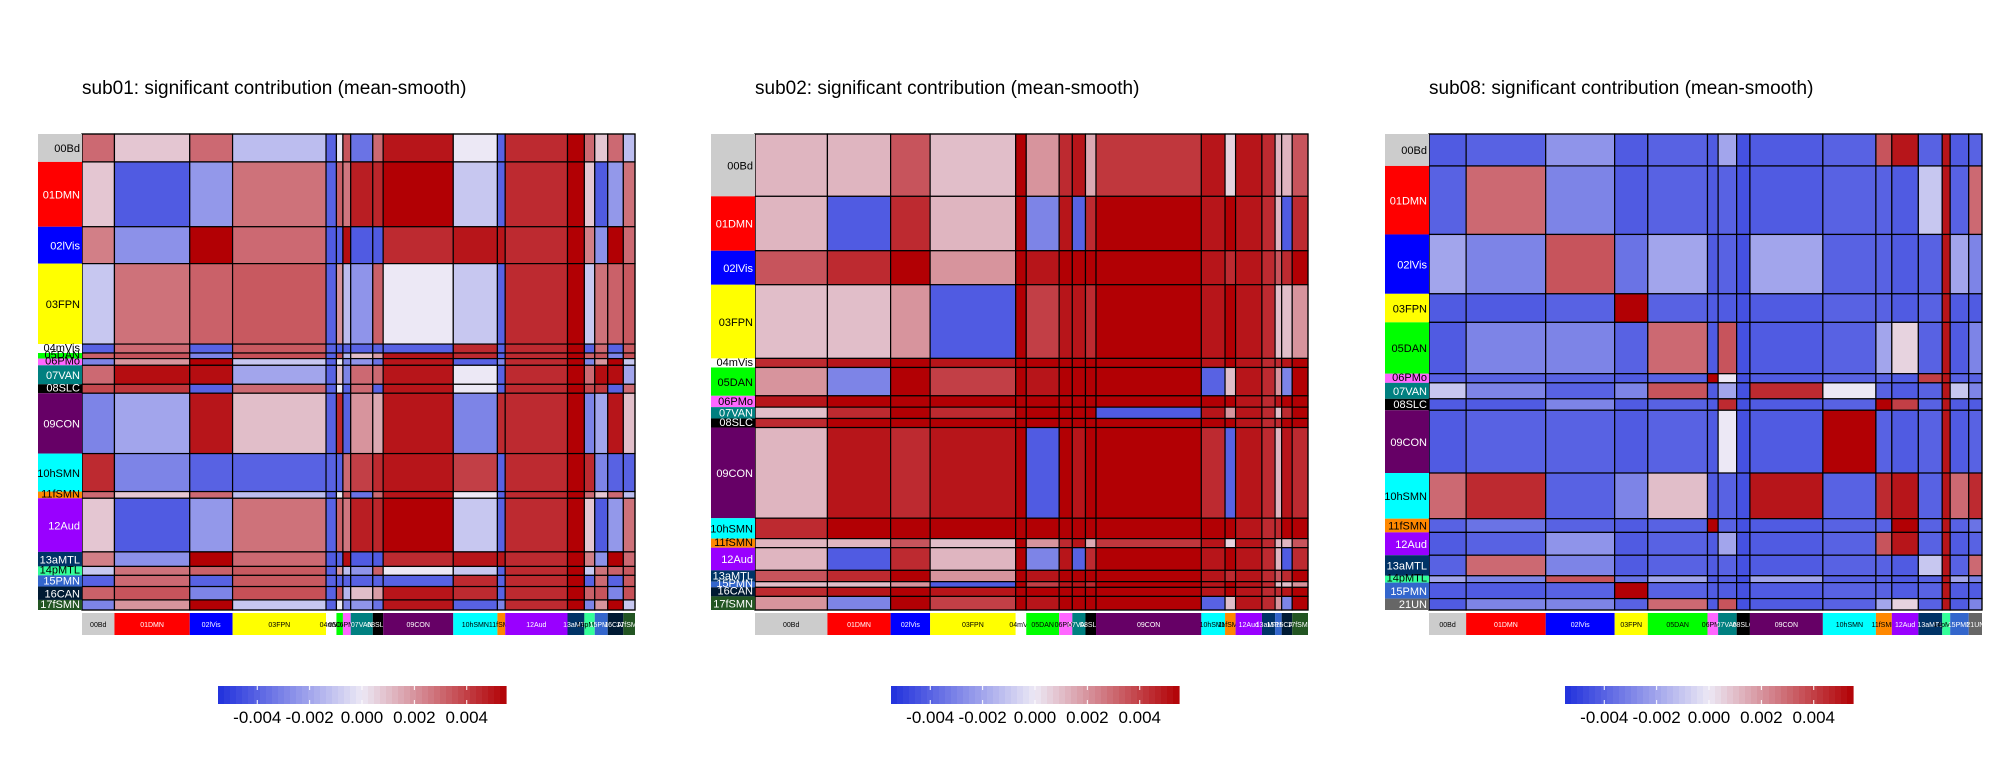 Image resolution: width=2016 pixels, height=768 pixels. Describe the element at coordinates (1412, 265) in the screenshot. I see `row-label: 02lVis` at that location.